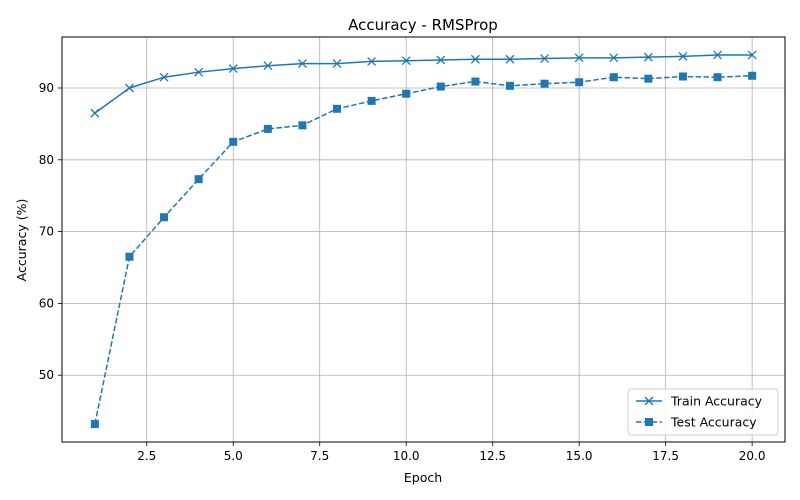 The height and width of the screenshot is (500, 800). What do you see at coordinates (319, 456) in the screenshot?
I see `x-tick-label: 7.5` at bounding box center [319, 456].